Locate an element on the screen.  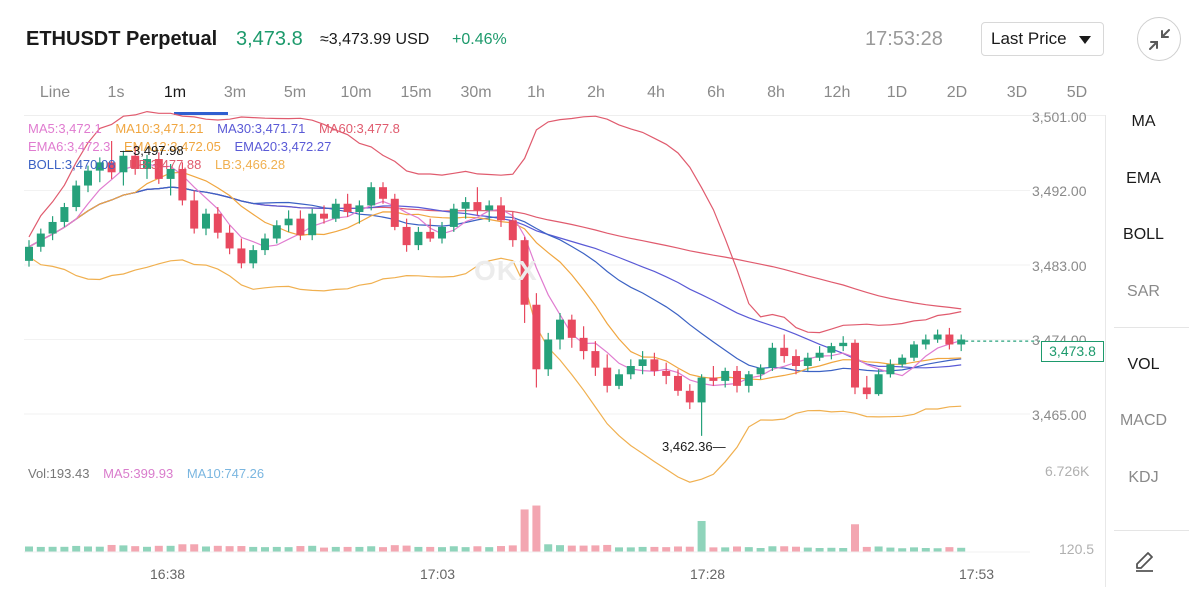
tab-5m: 5m is located at coordinates (295, 92).